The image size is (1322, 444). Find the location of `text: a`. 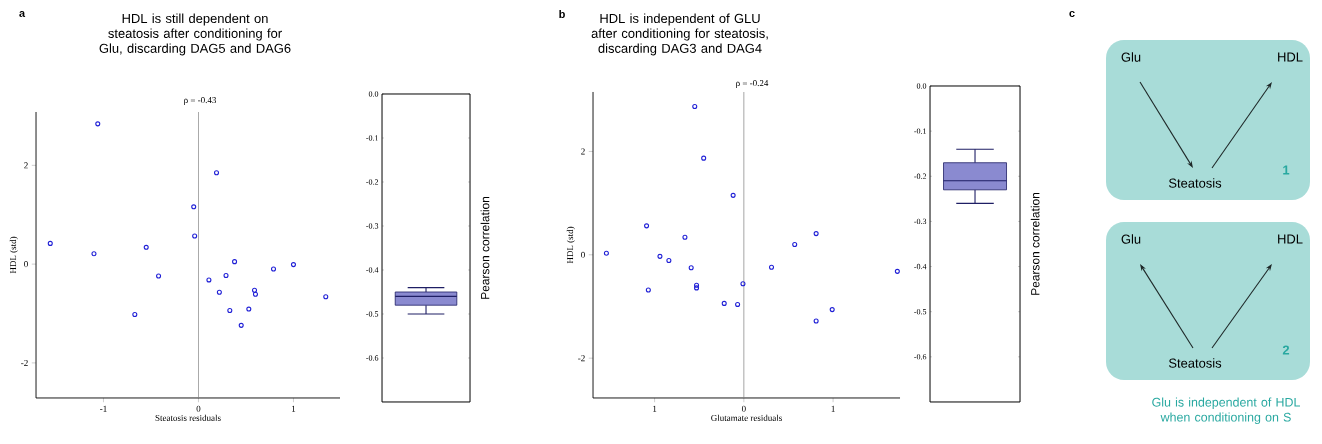

text: a is located at coordinates (22, 13).